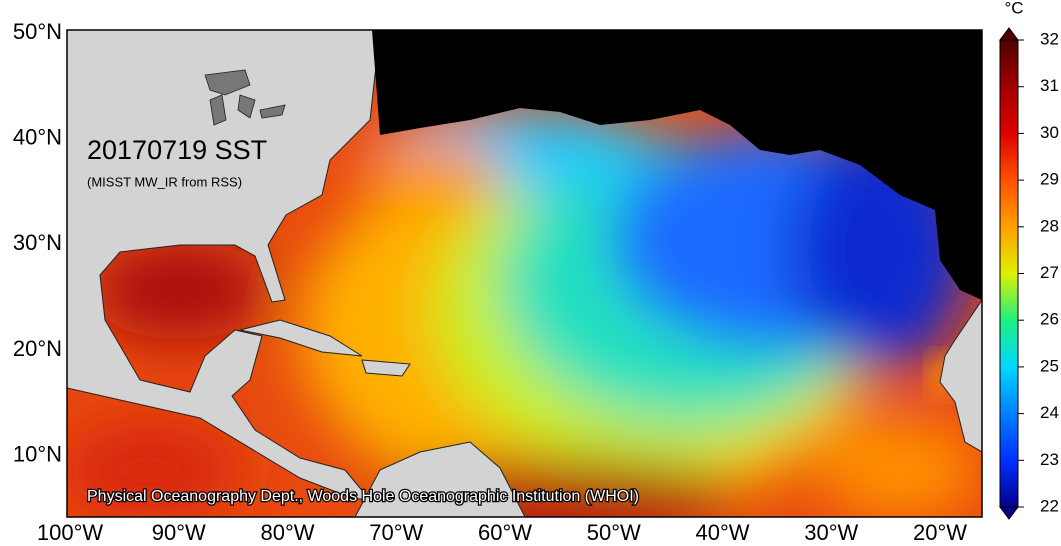  Describe the element at coordinates (179, 532) in the screenshot. I see `lon-label: 90°W` at that location.